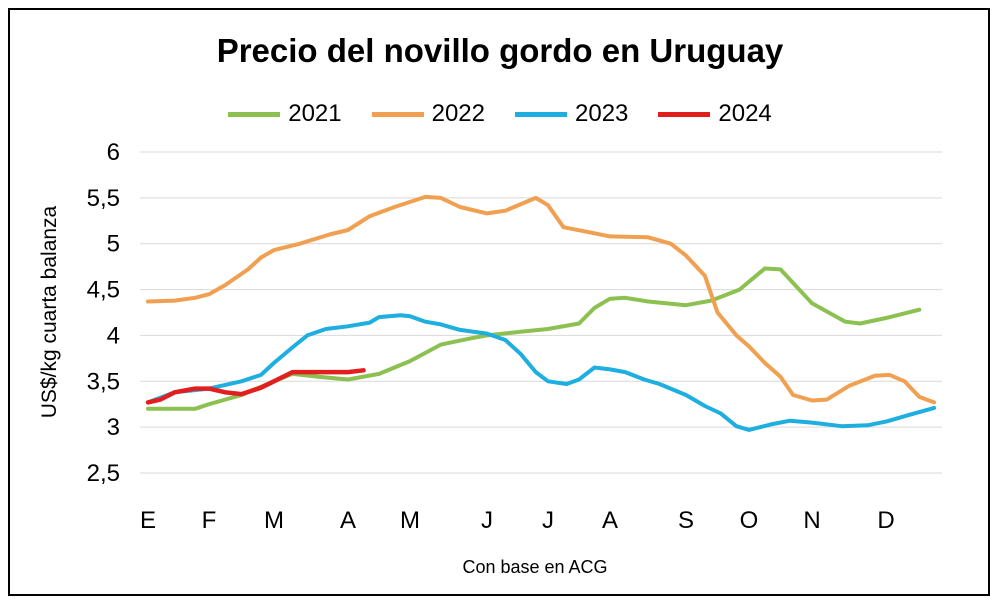 The width and height of the screenshot is (1000, 606). I want to click on chart-title: Precio del novillo gordo en Uruguay, so click(500, 50).